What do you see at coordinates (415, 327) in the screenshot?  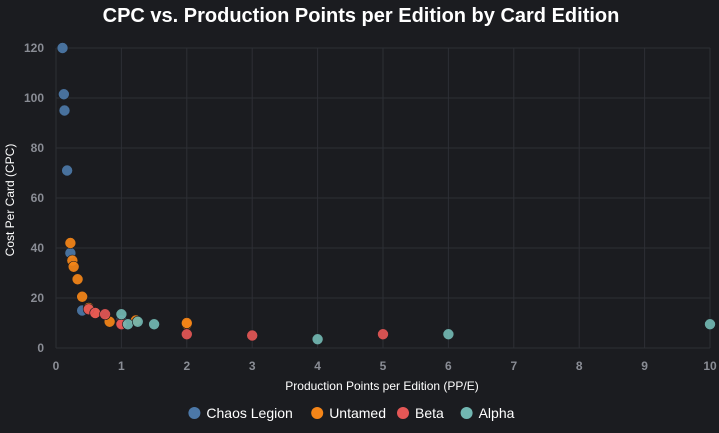 I see `series-alpha` at bounding box center [415, 327].